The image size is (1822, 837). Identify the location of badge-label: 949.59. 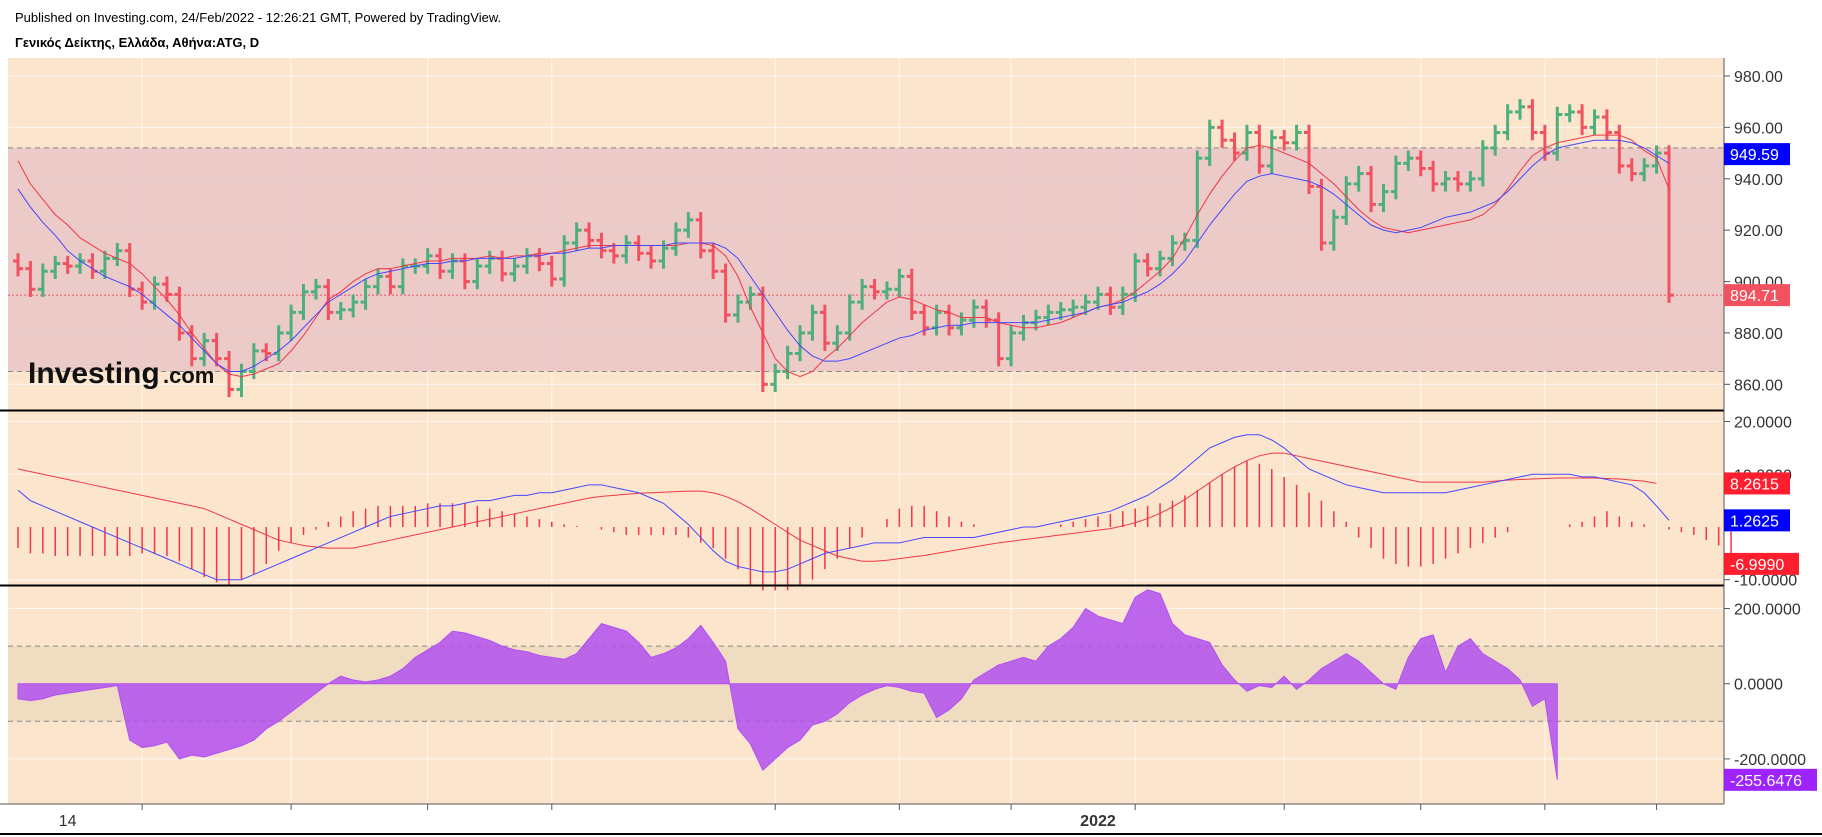
(1754, 155).